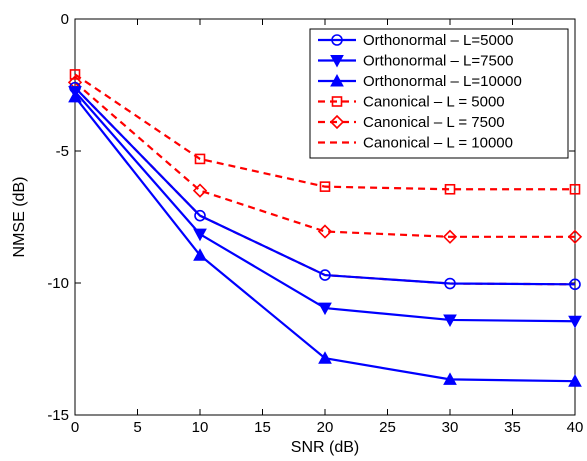  I want to click on legend-item: Canonical – L = 5000, so click(411, 102).